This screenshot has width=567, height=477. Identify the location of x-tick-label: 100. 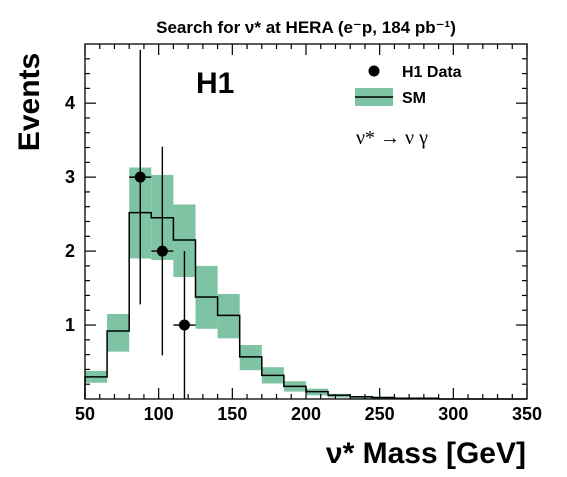
(159, 414).